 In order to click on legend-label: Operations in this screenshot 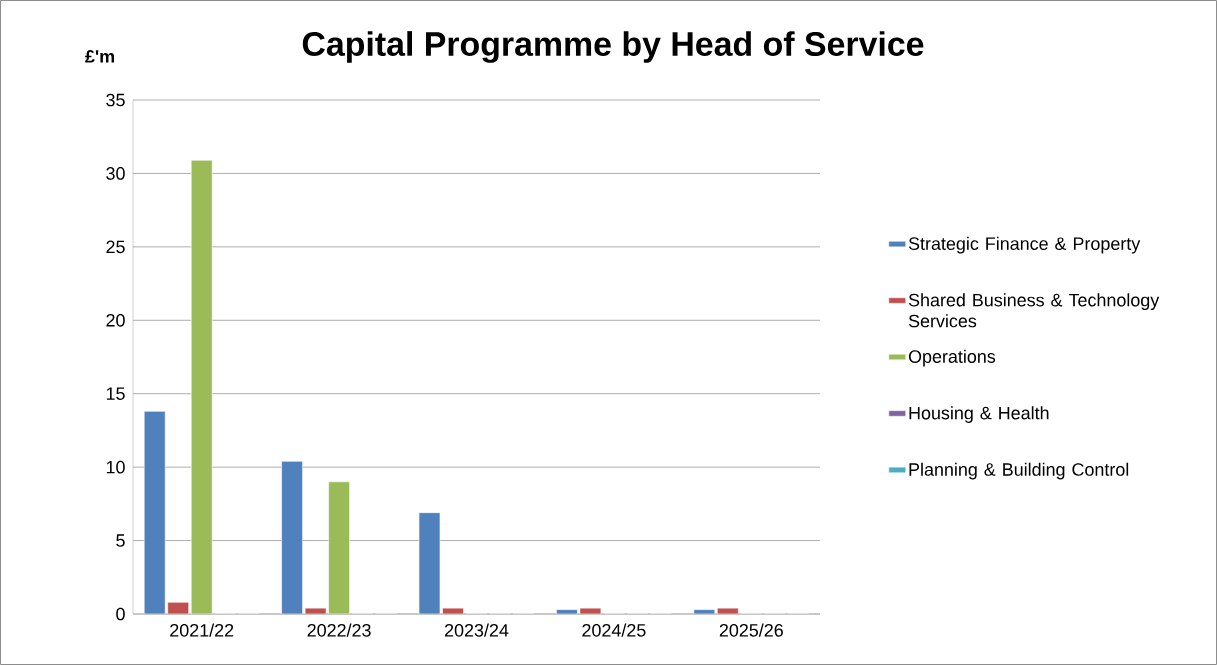, I will do `click(952, 358)`.